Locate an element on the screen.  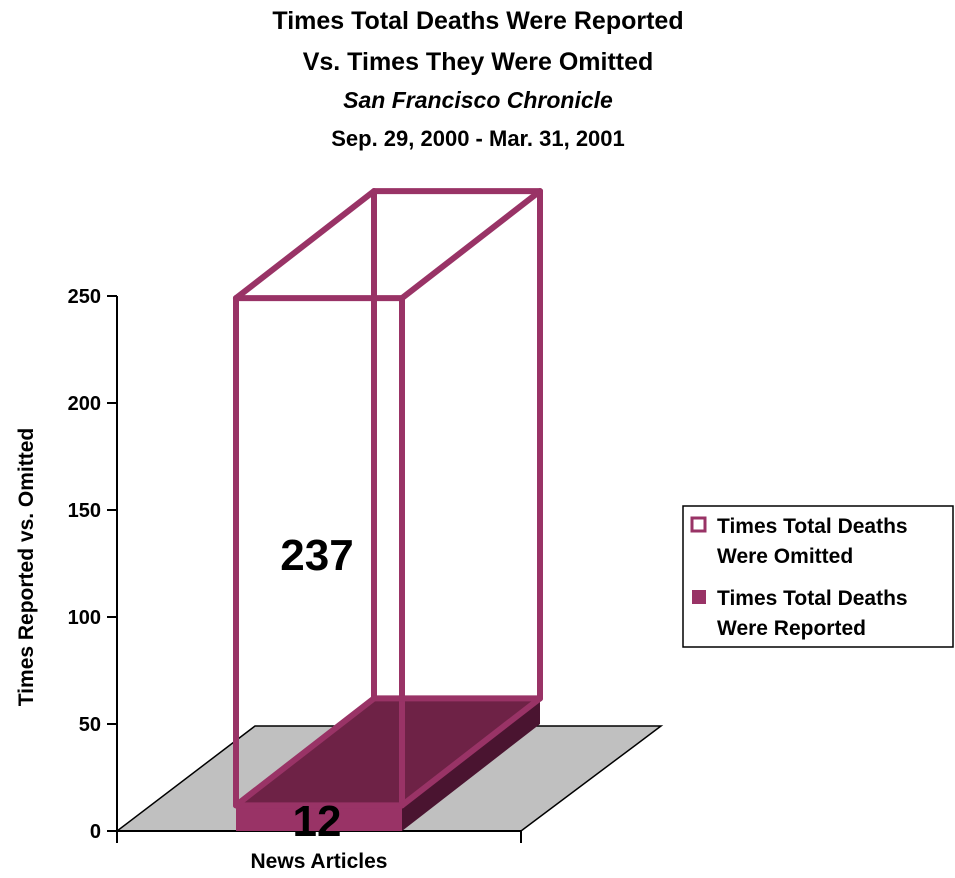
chart-date-range: Sep. 29, 2000 - Mar. 31, 2001 is located at coordinates (478, 138).